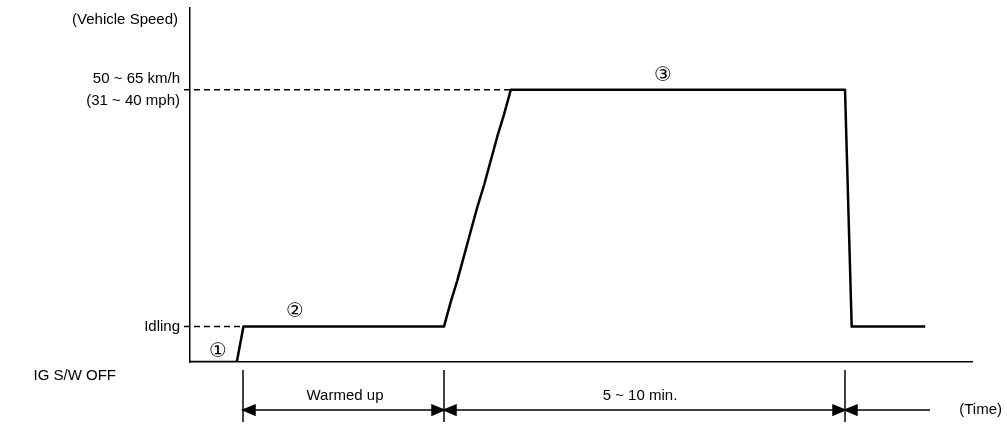  What do you see at coordinates (980, 409) in the screenshot?
I see `x-axis-title: (Time)` at bounding box center [980, 409].